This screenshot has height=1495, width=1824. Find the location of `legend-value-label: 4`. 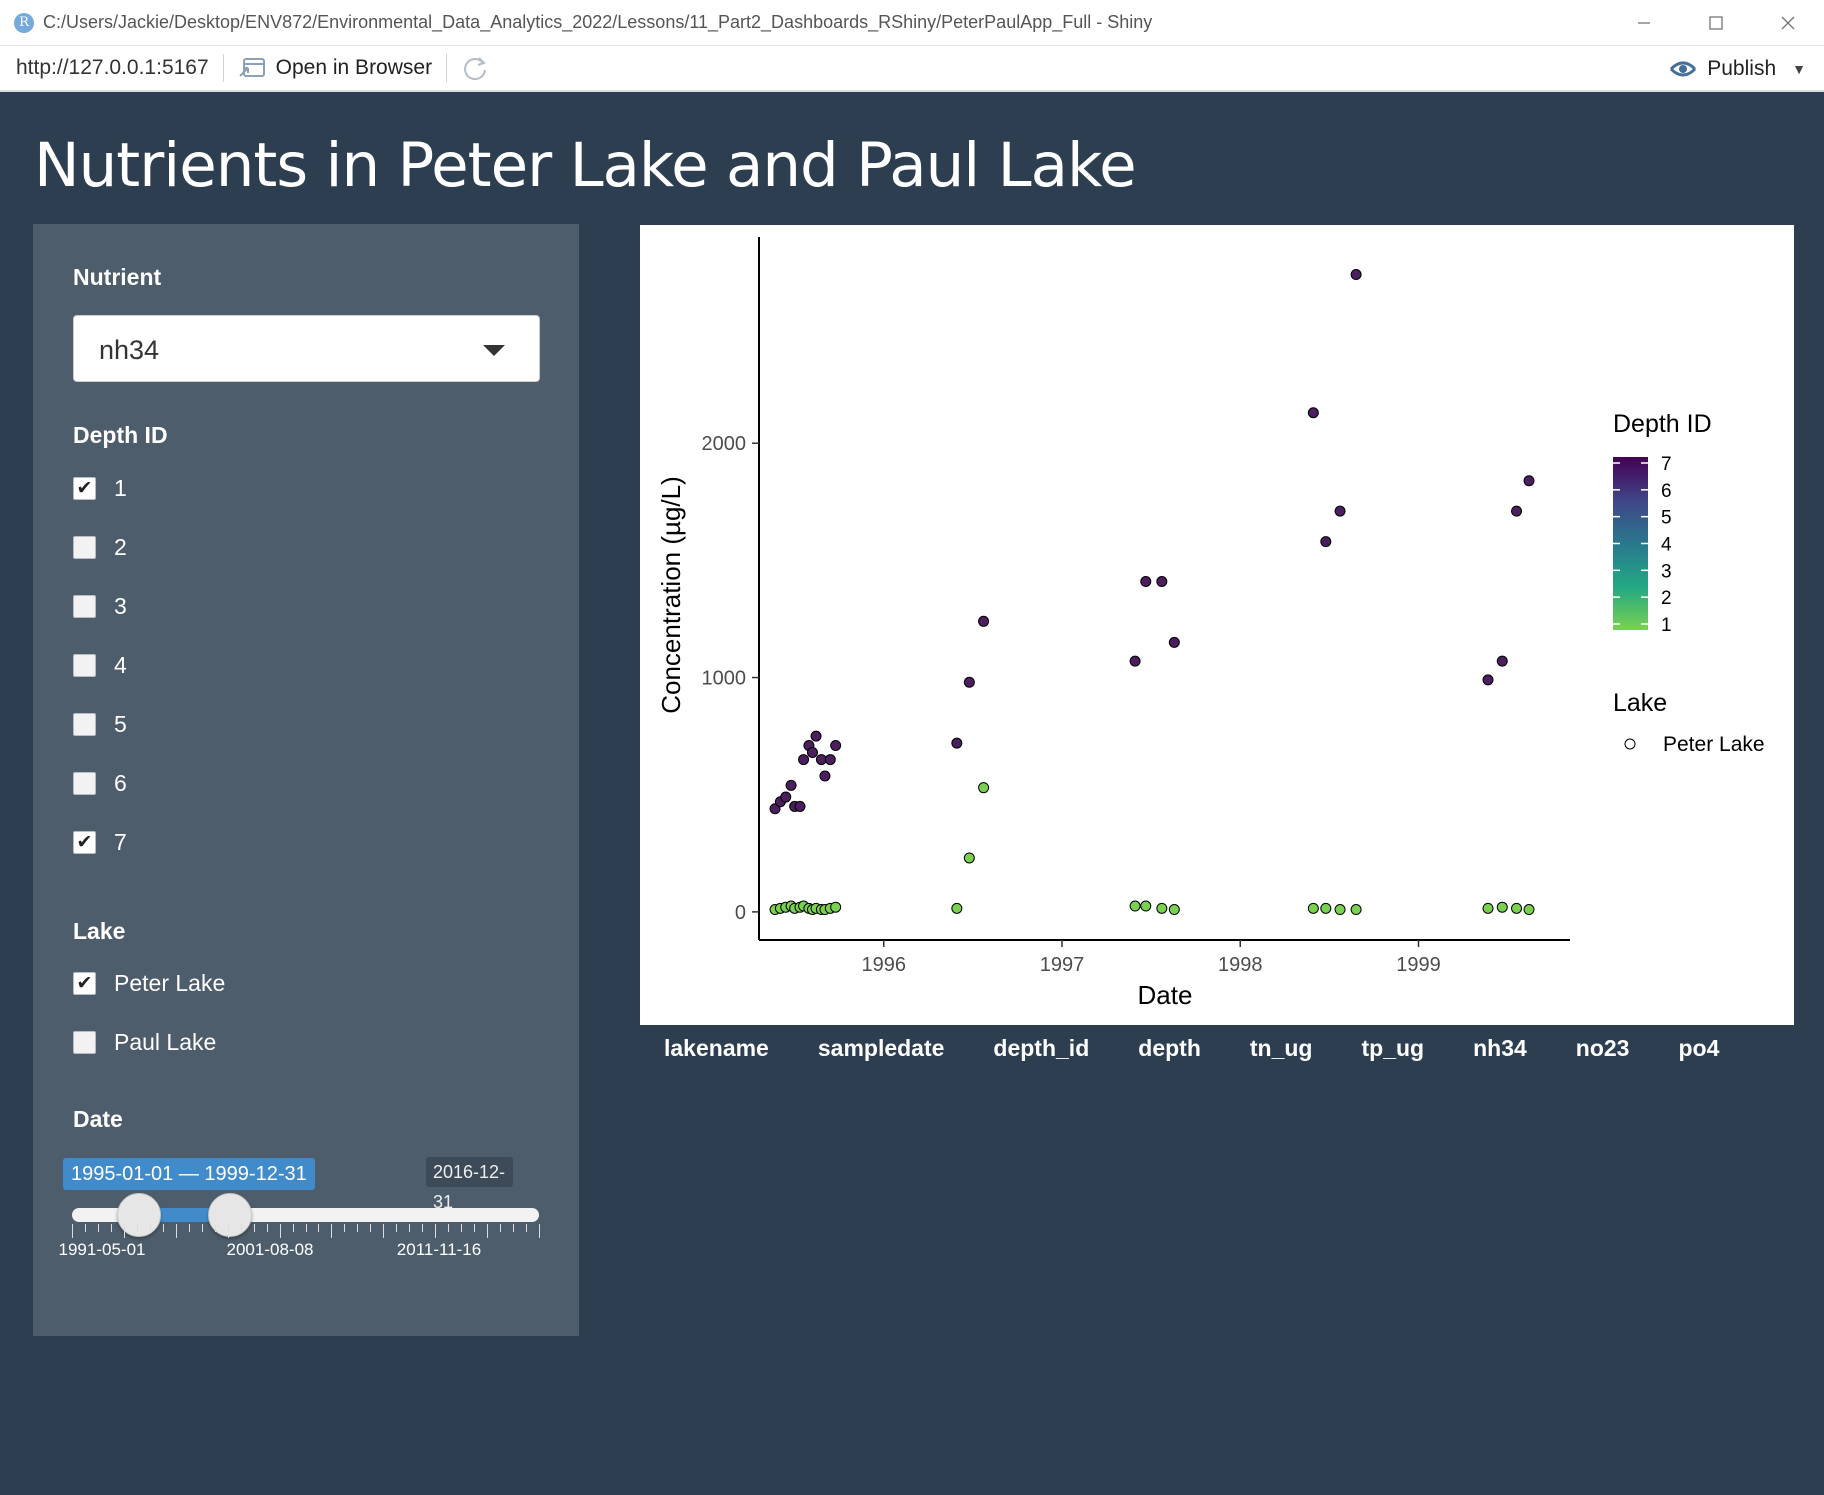

legend-value-label: 4 is located at coordinates (1666, 545).